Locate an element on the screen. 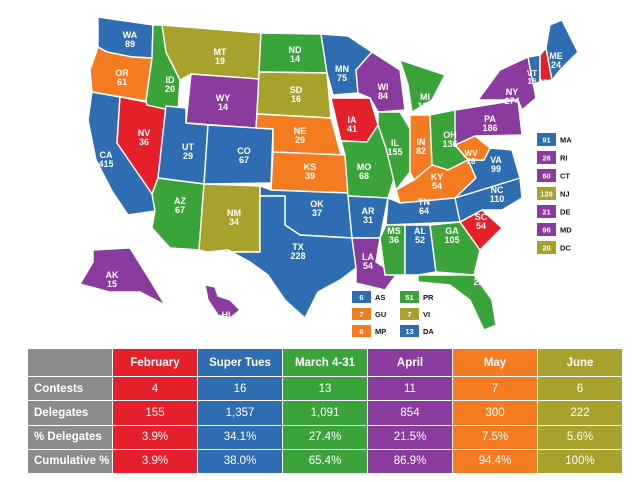  table-cell: 5.6% is located at coordinates (580, 437).